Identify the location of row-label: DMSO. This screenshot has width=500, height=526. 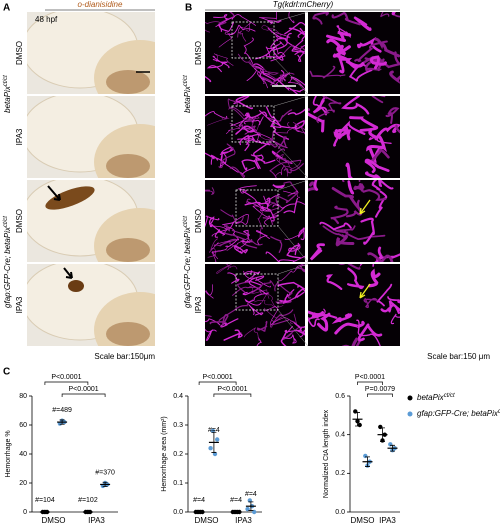
(198, 53).